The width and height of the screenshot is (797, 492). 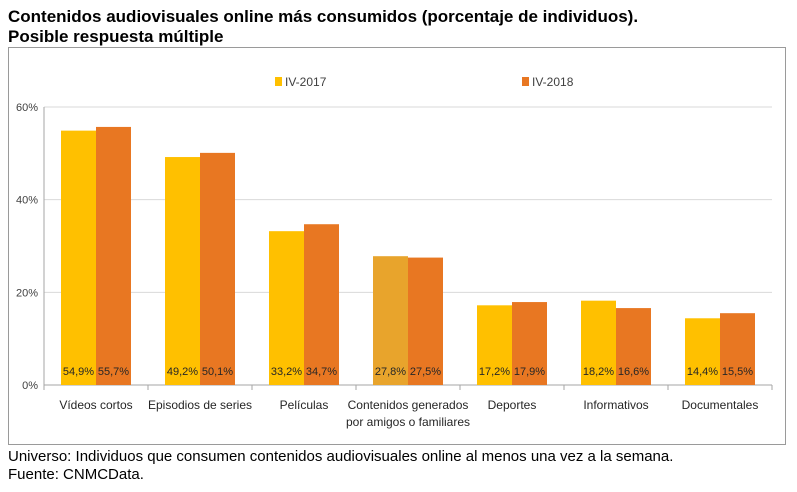 What do you see at coordinates (306, 82) in the screenshot?
I see `legend-label-iv-2017: IV-2017` at bounding box center [306, 82].